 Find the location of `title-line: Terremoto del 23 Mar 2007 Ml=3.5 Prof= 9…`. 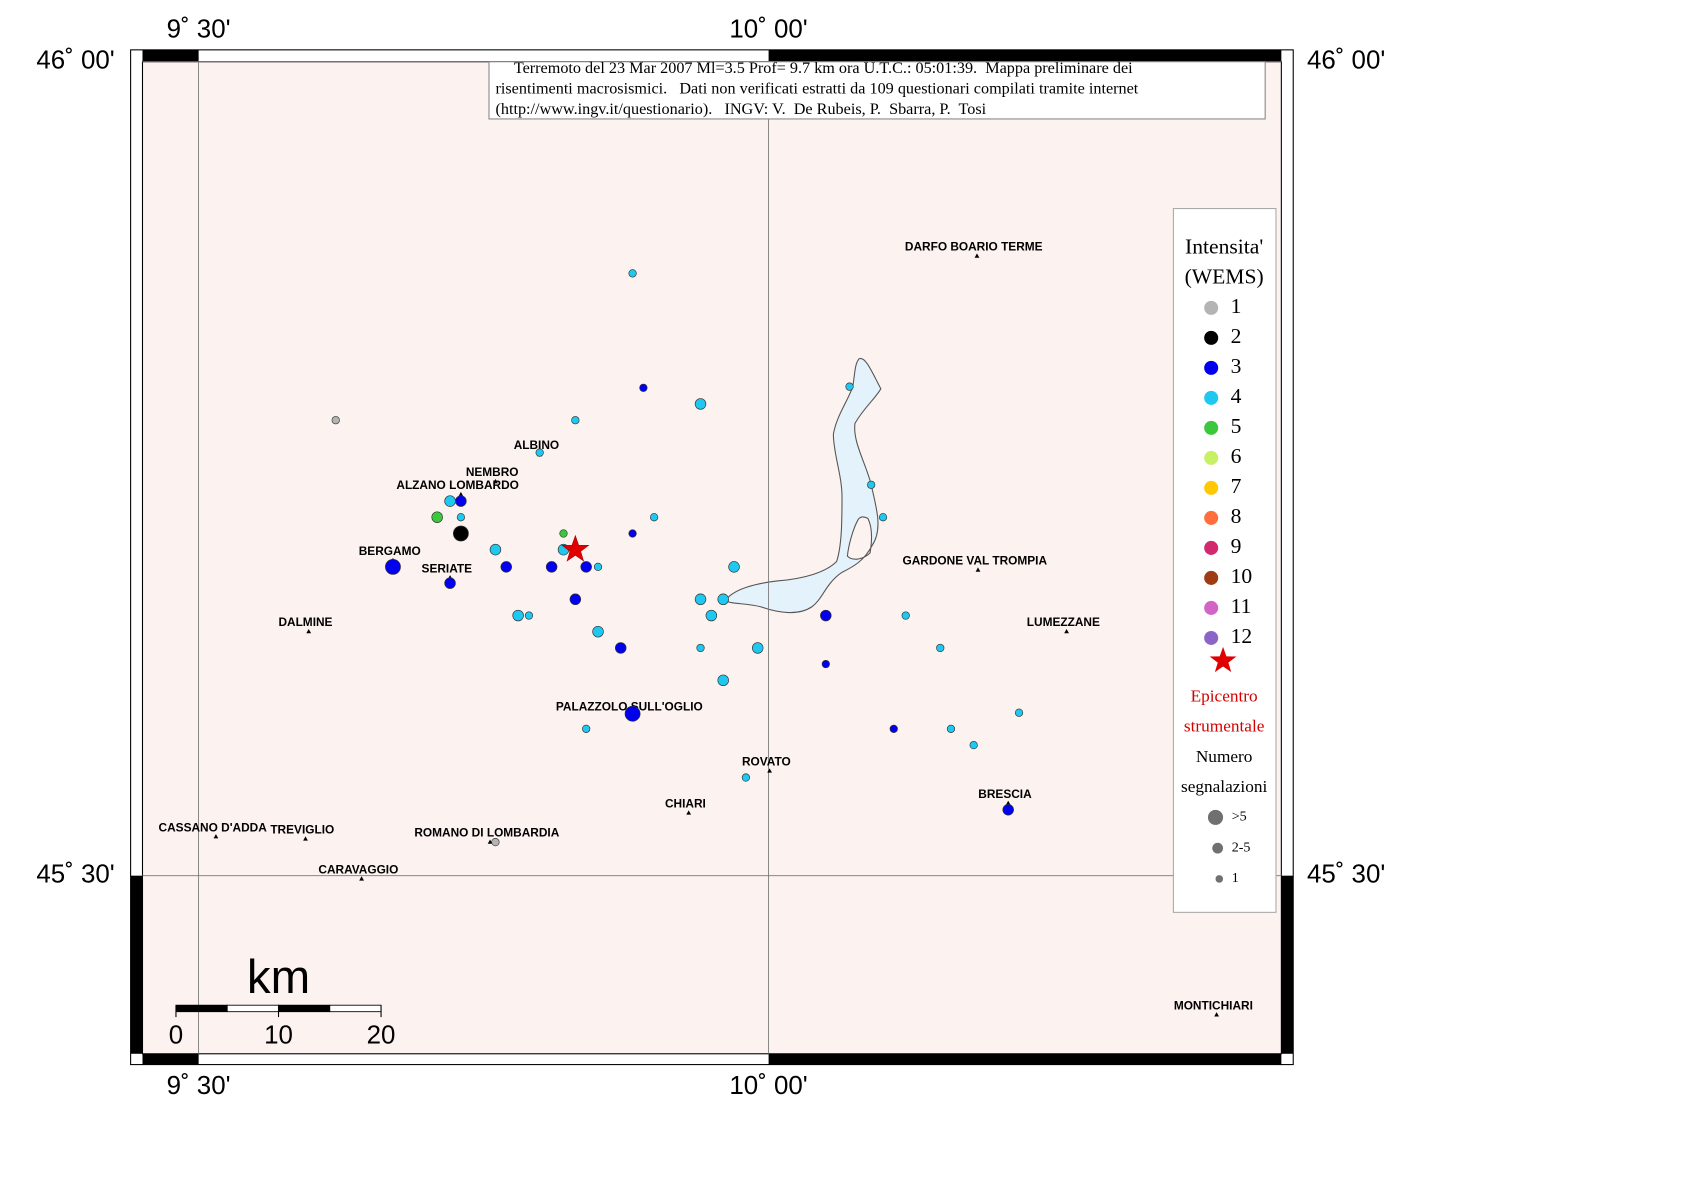

title-line: Terremoto del 23 Mar 2007 Ml=3.5 Prof= 9… is located at coordinates (823, 68).